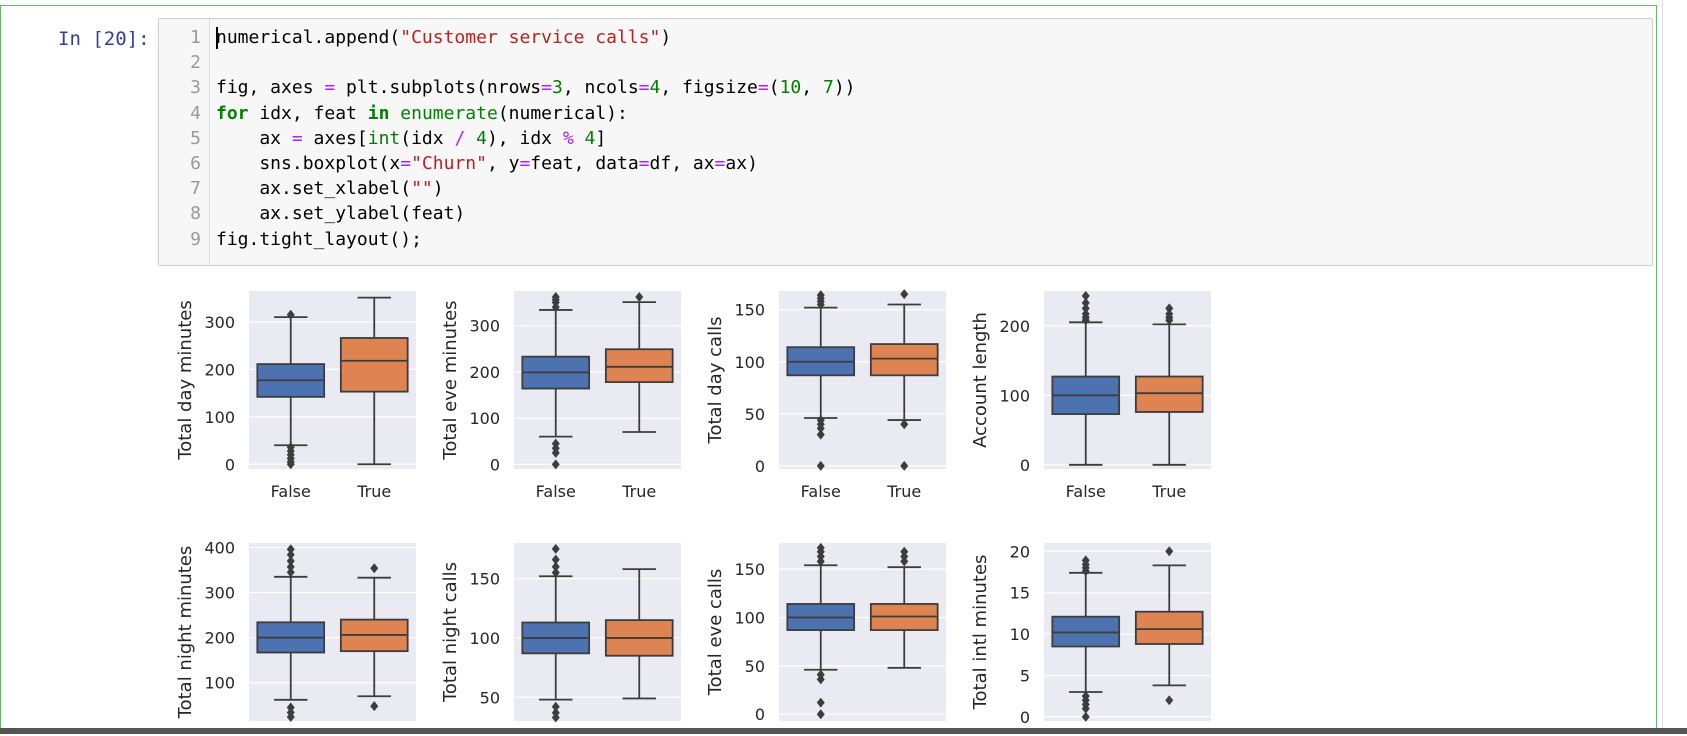  What do you see at coordinates (1674, 367) in the screenshot?
I see `scrollbar-track` at bounding box center [1674, 367].